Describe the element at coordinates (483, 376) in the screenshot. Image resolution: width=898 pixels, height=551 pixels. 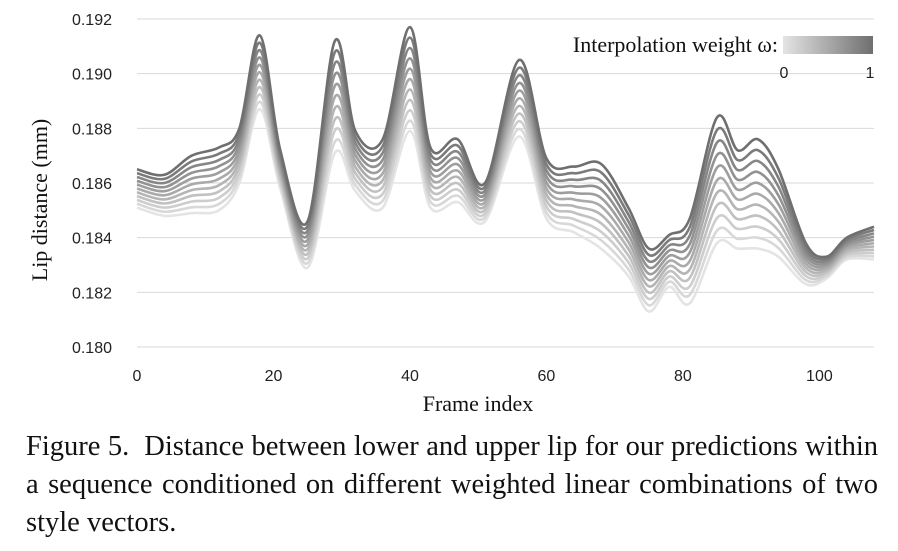
I see `x-axis-ticks: 0 20 40 60 80 100` at that location.